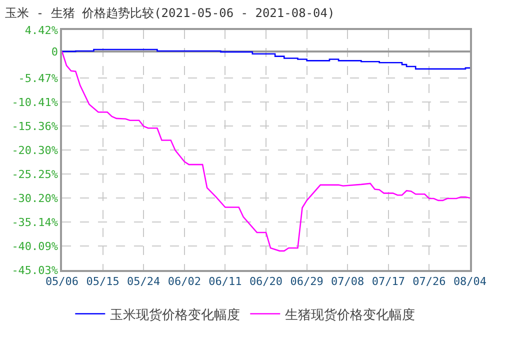 This screenshot has width=520, height=350. I want to click on x-tick-label: 07/08, so click(347, 281).